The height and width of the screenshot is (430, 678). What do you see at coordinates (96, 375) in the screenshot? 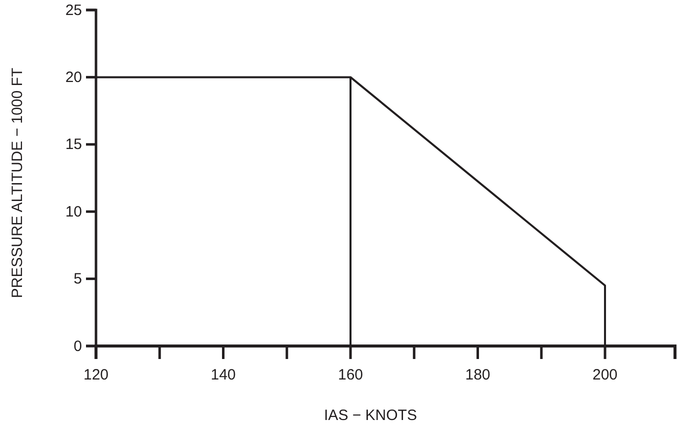
I see `x-tick-label: 120` at bounding box center [96, 375].